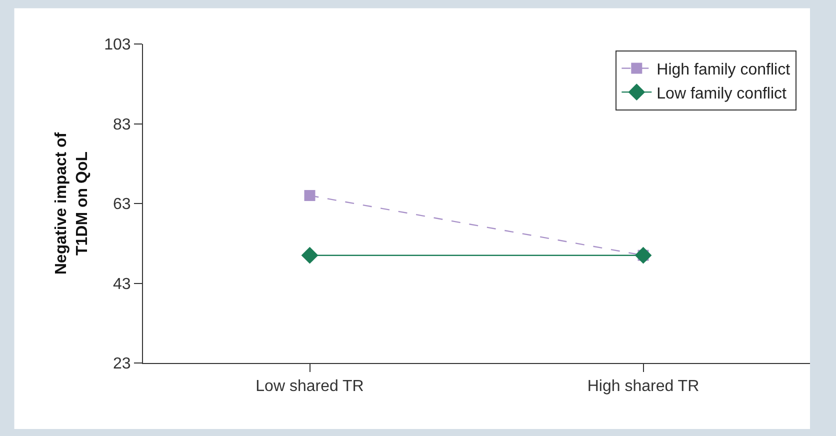 Image resolution: width=836 pixels, height=436 pixels. I want to click on y-tick-label: 103, so click(117, 45).